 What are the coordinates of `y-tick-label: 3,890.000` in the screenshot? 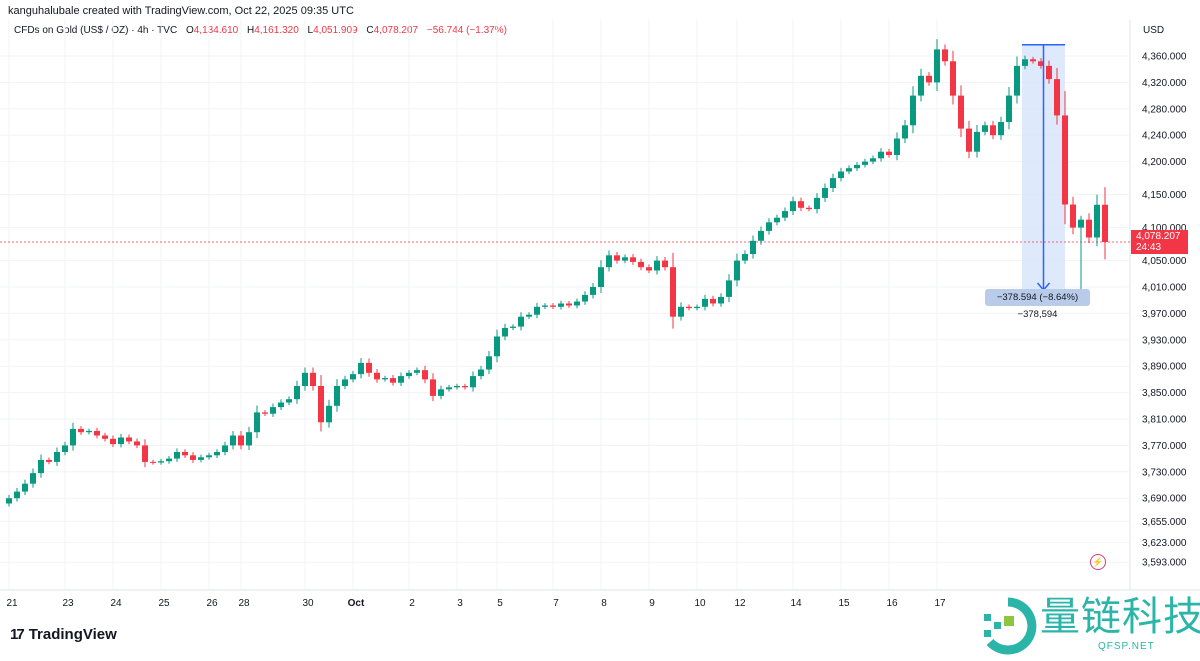 It's located at (1164, 367).